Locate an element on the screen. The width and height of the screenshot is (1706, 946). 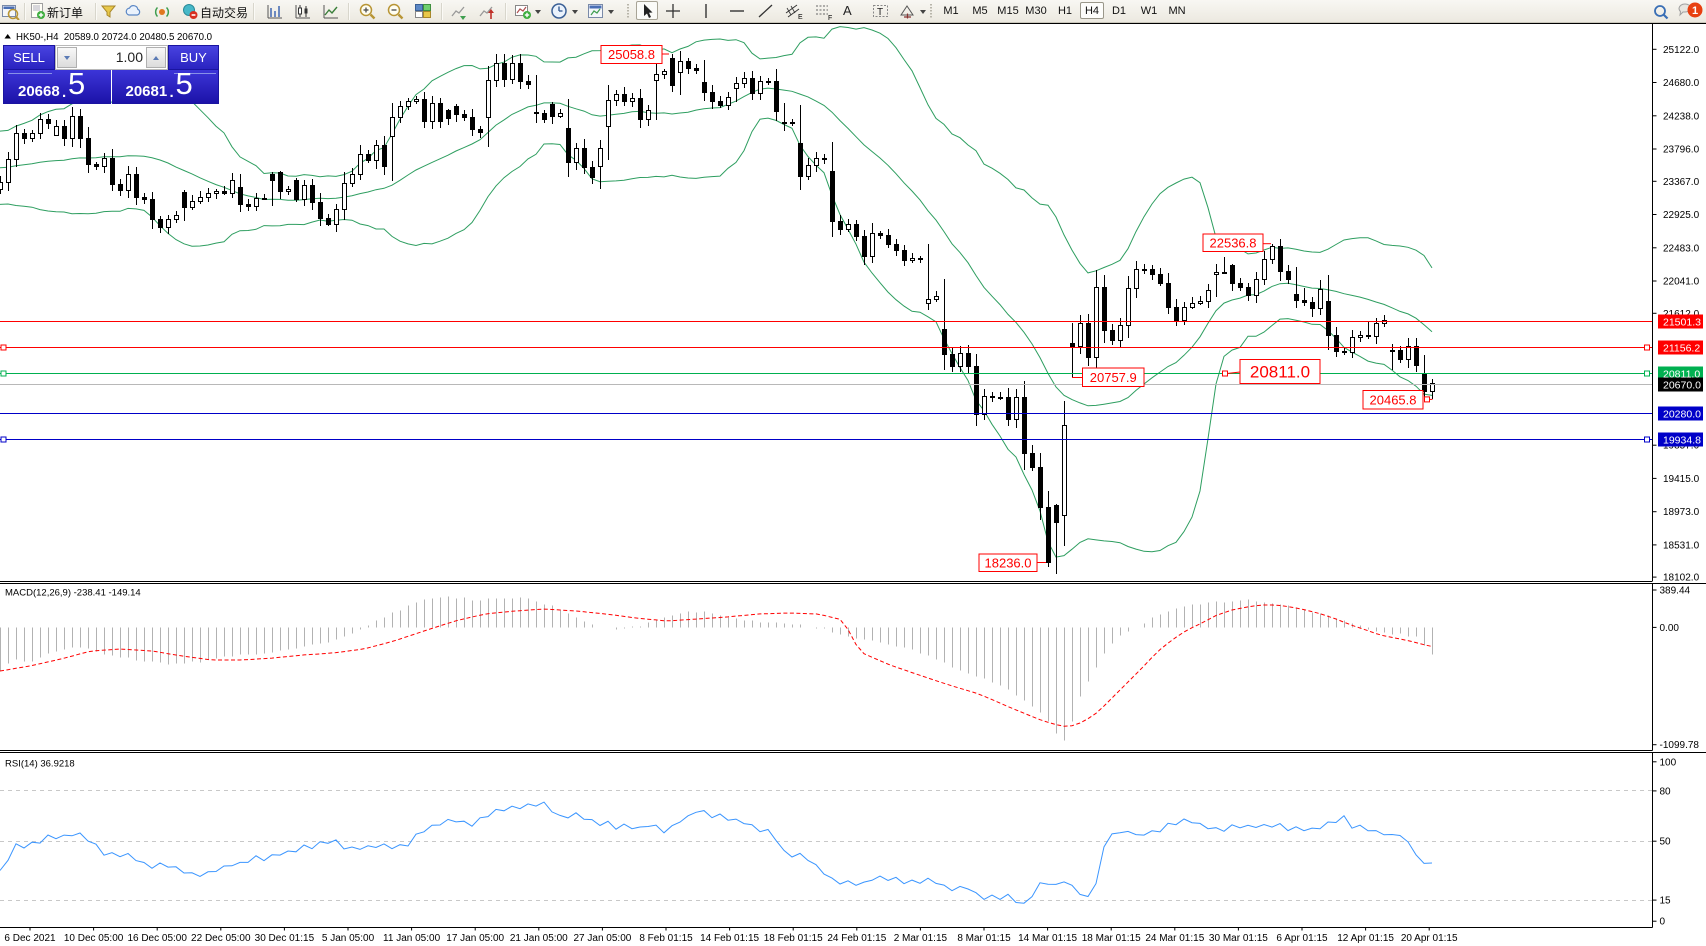
svg-text: 17 Jan 05:00 is located at coordinates (475, 938).